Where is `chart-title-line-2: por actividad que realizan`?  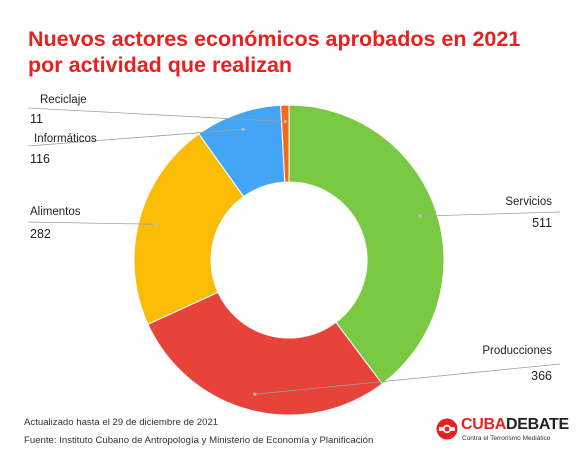
chart-title-line-2: por actividad que realizan is located at coordinates (160, 65).